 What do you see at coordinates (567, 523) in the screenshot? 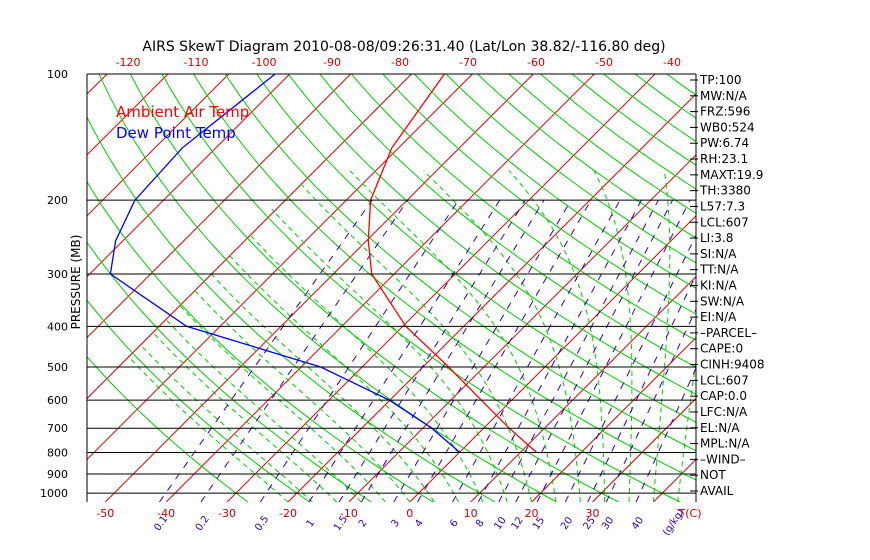
I see `mixing-ratio-tick-label: 20` at bounding box center [567, 523].